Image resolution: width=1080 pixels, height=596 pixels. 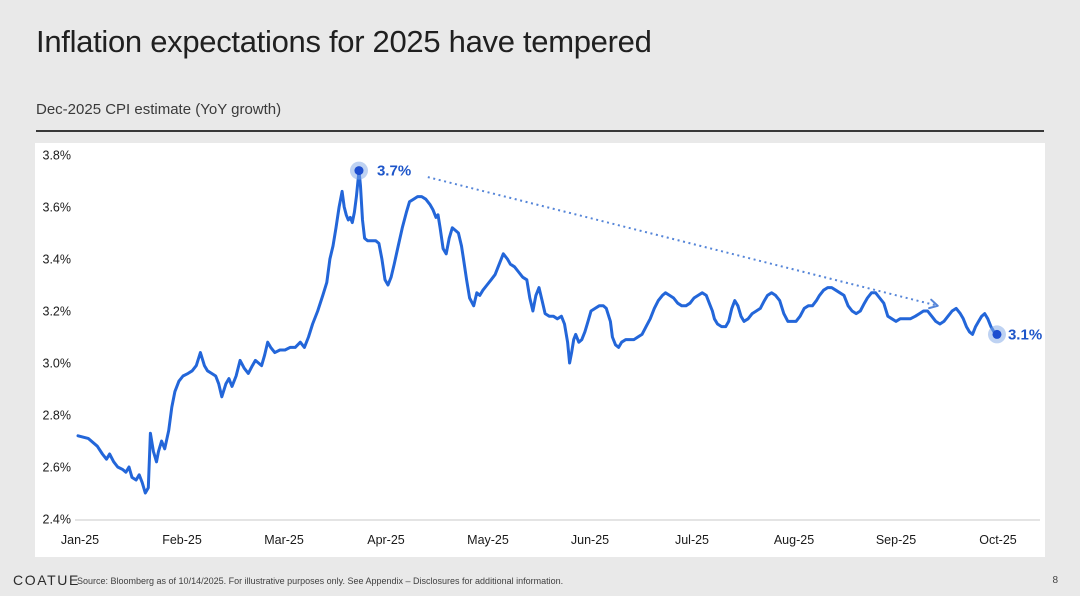 I want to click on trend-arrow-line, so click(x=683, y=241).